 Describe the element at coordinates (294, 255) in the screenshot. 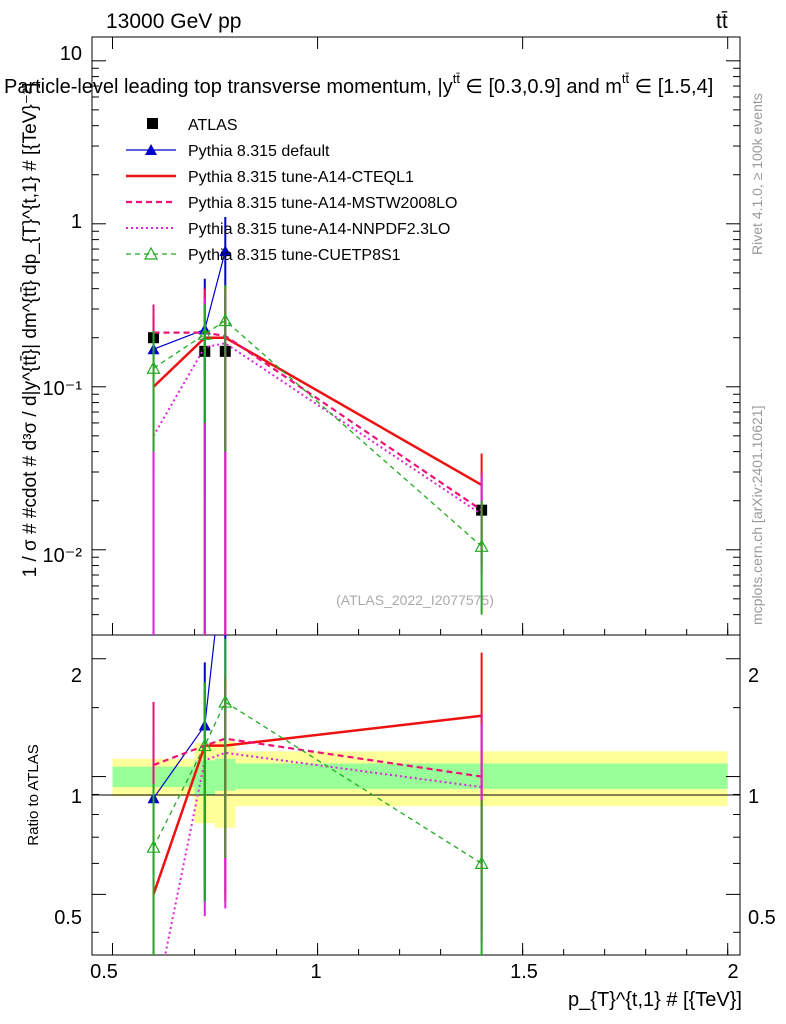

I see `legend-label: Pythia 8.315 tune-CUETP8S1` at that location.